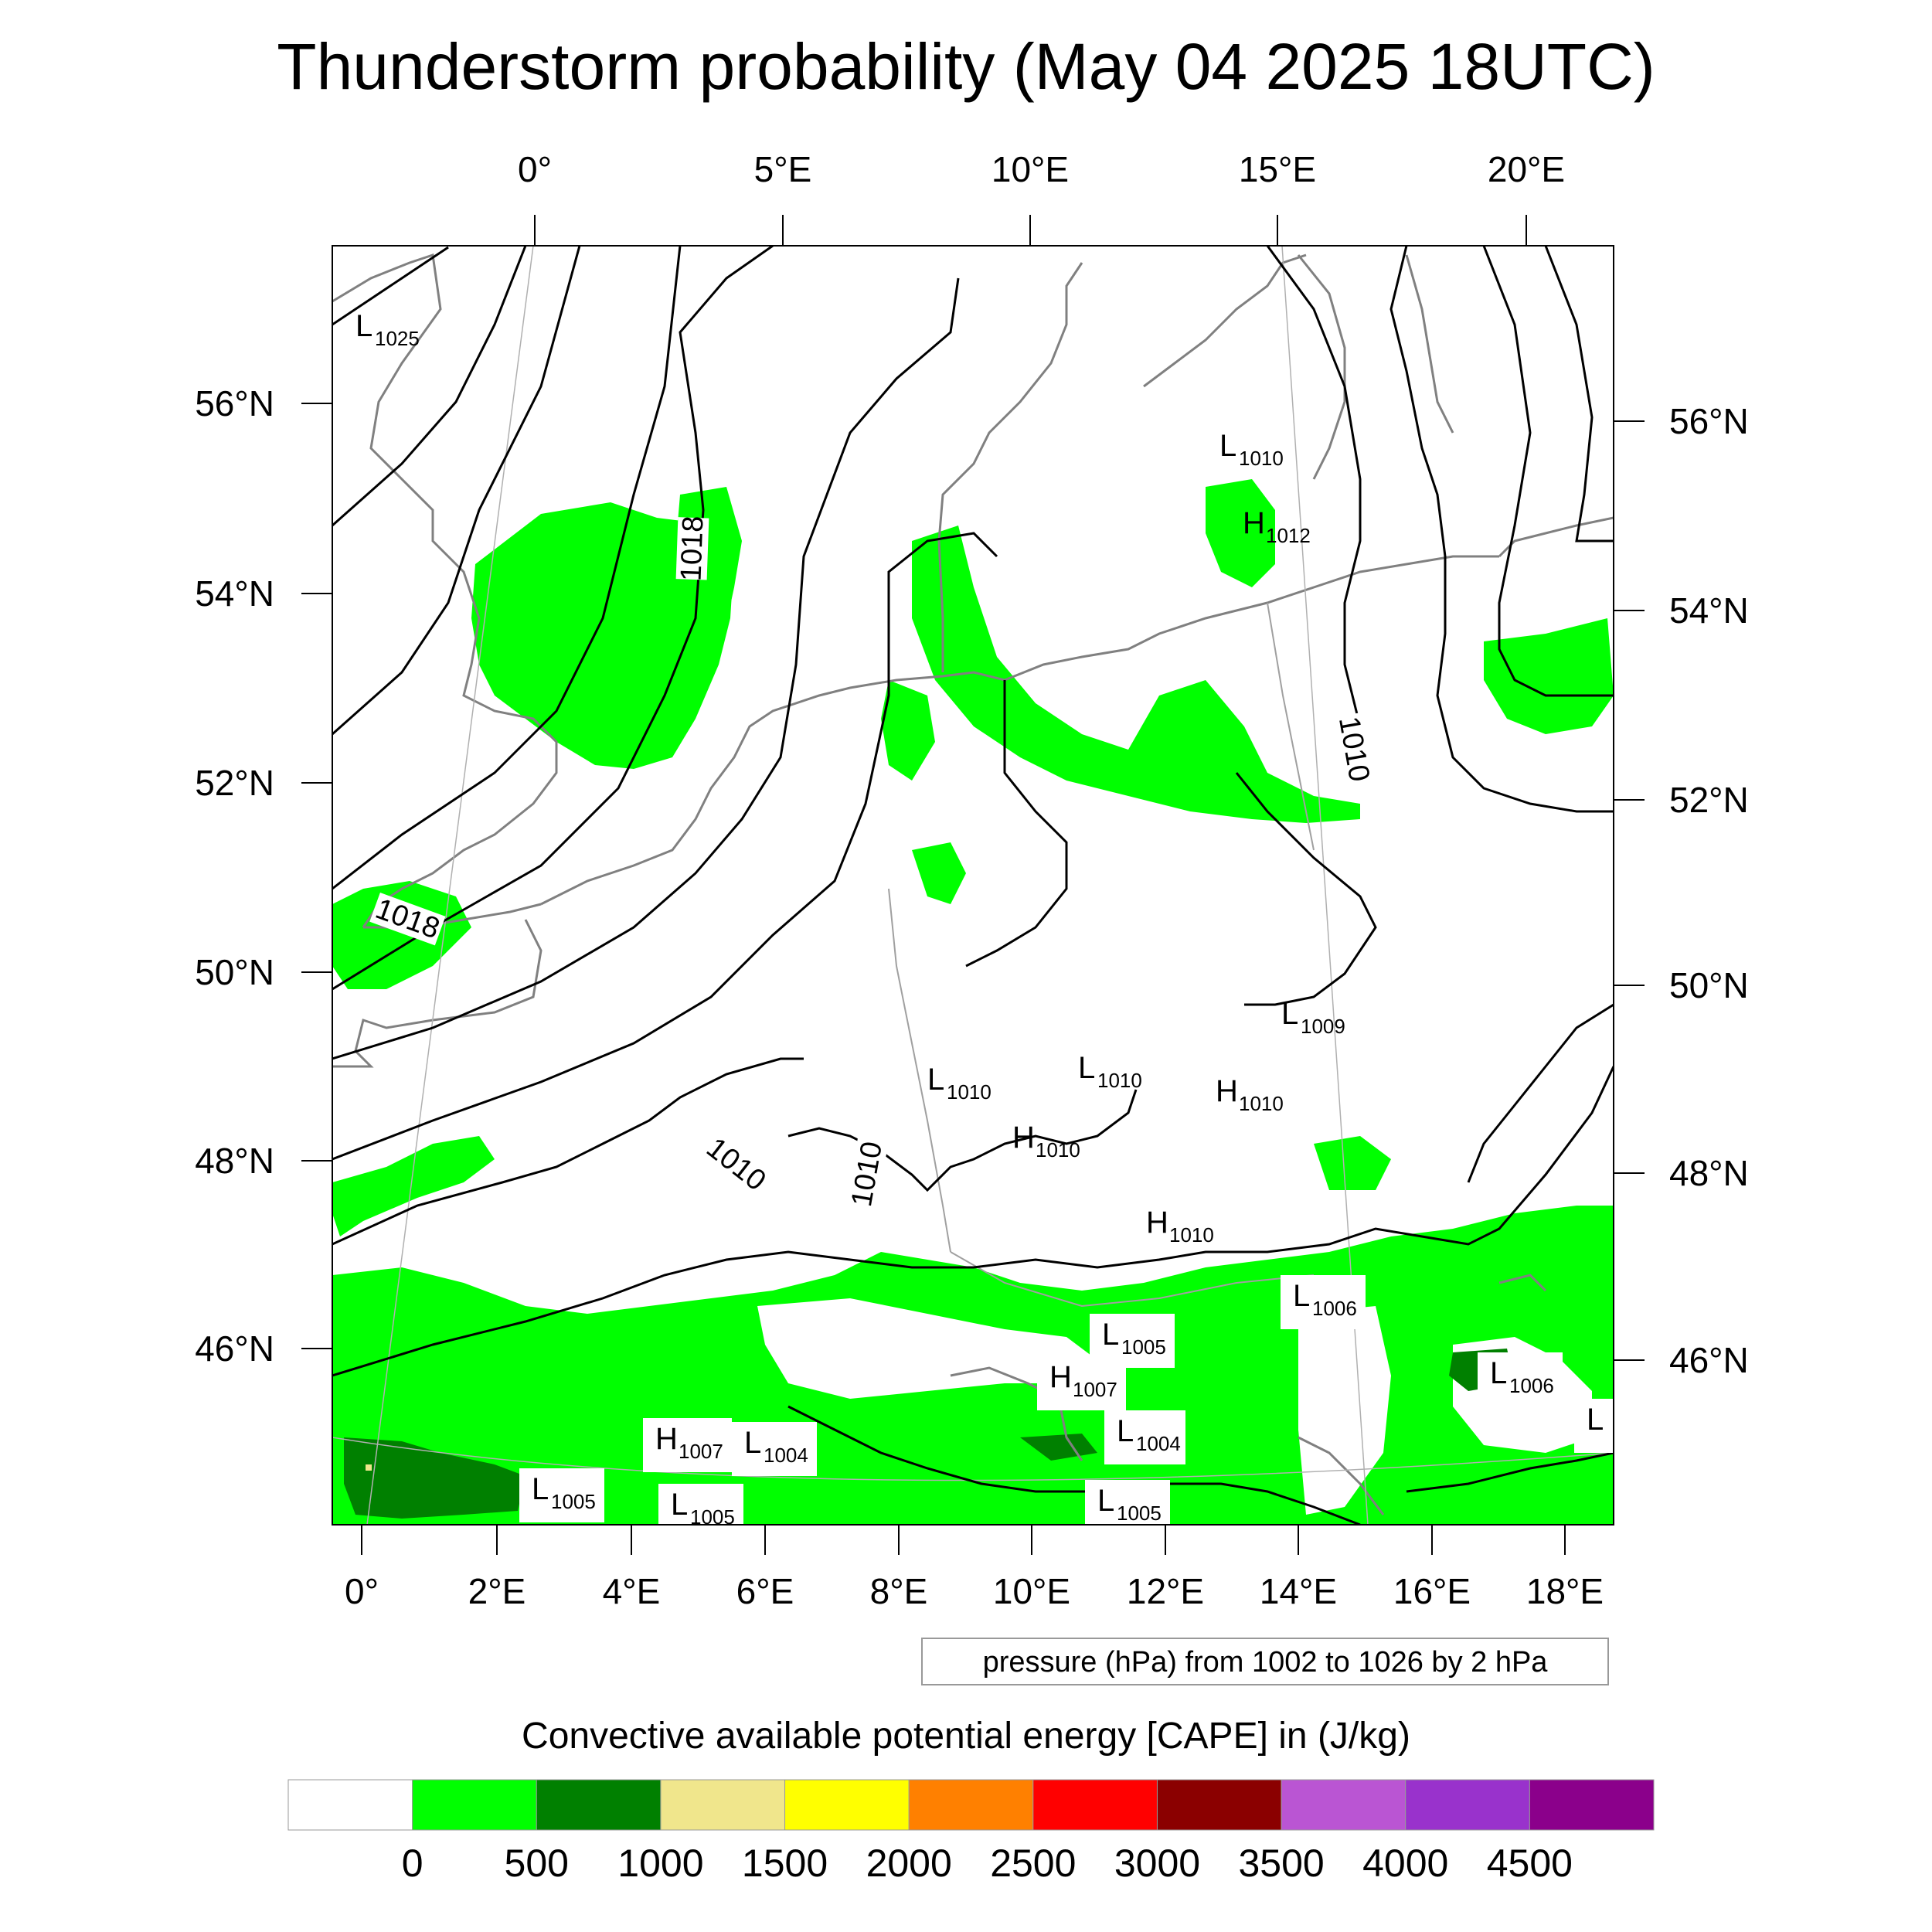 The width and height of the screenshot is (1932, 1932). I want to click on lon-label: 12°E, so click(1165, 1591).